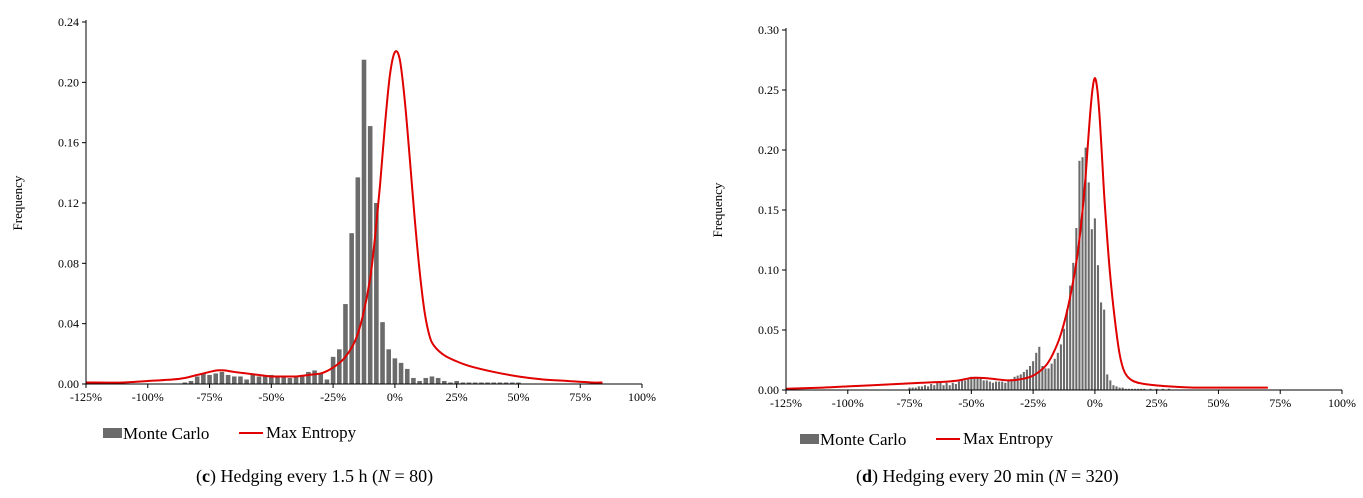 The image size is (1363, 498). Describe the element at coordinates (1095, 403) in the screenshot. I see `x-tick-label: 0%` at that location.